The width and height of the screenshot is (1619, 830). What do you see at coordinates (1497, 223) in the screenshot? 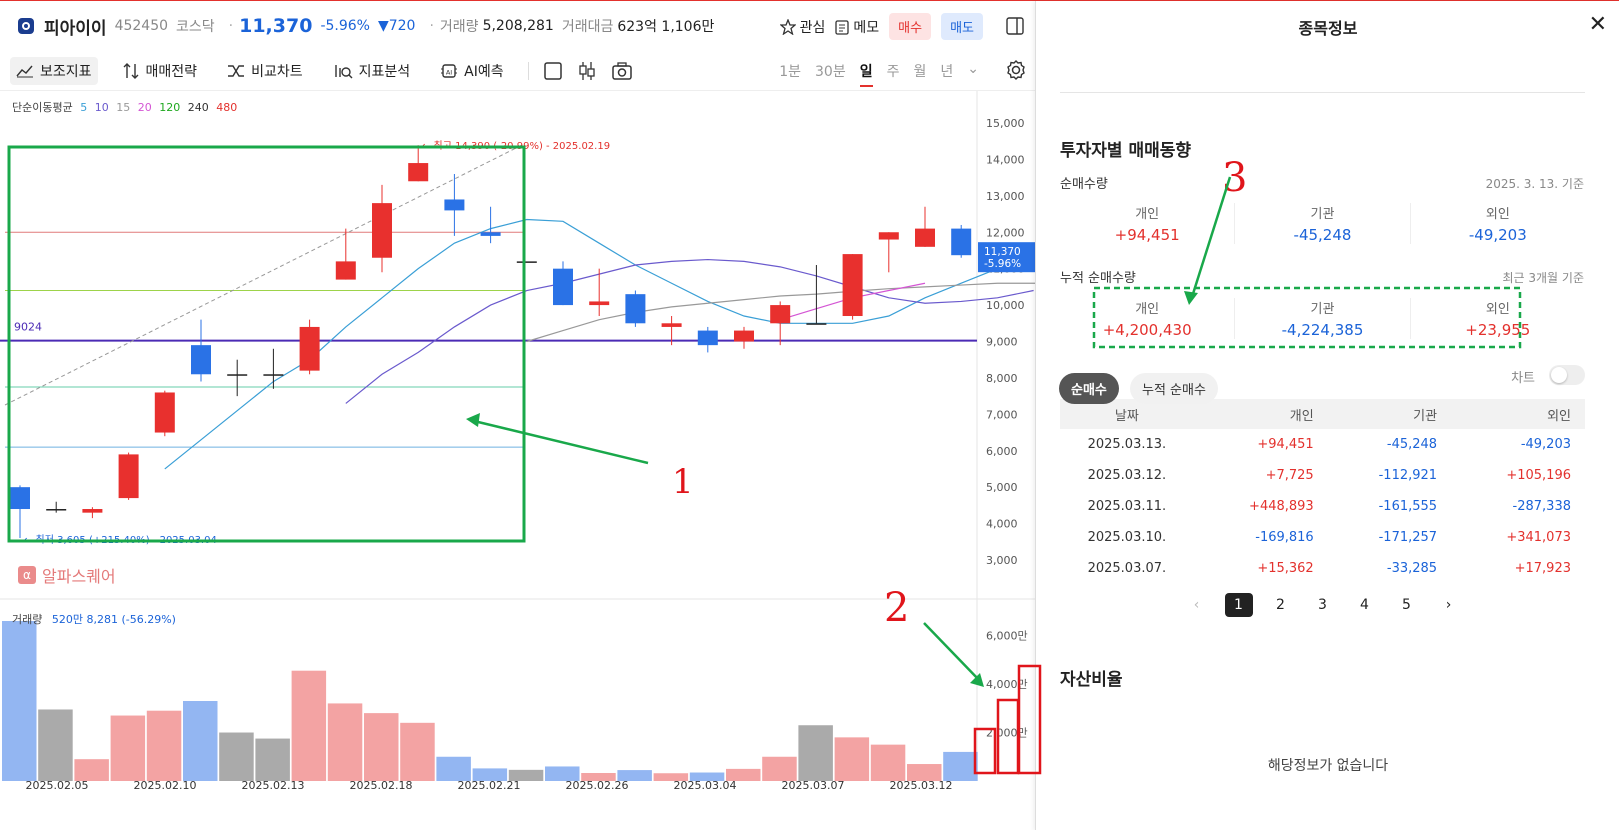
I see `net-foreign: 외인 -49,203` at bounding box center [1497, 223].